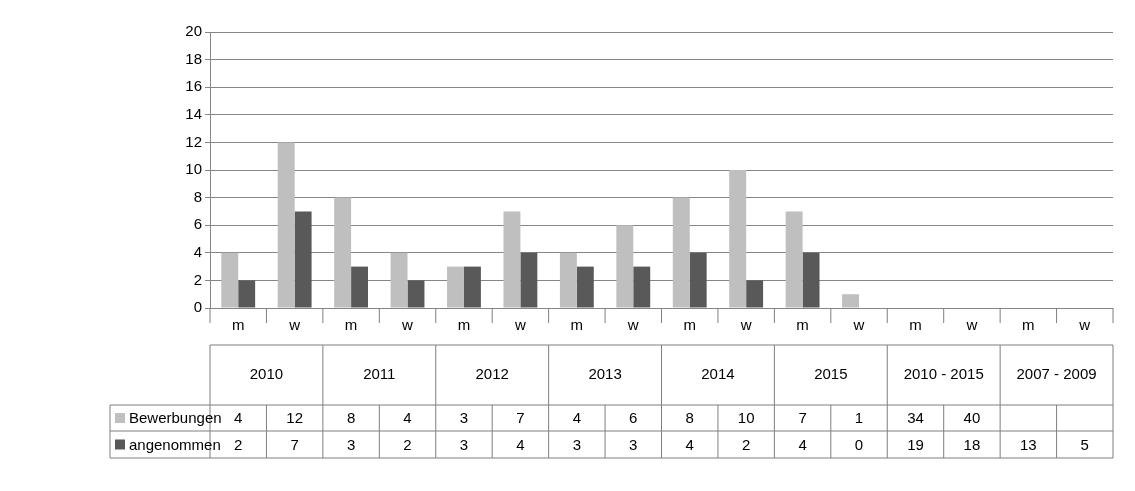 The width and height of the screenshot is (1135, 491). I want to click on text: 19, so click(915, 444).